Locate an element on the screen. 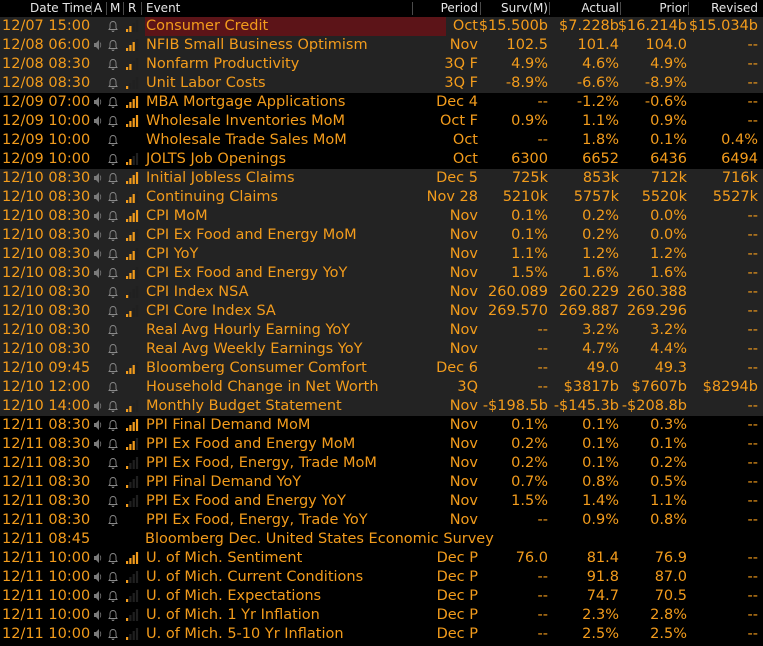 This screenshot has width=763, height=646. row-event: MBA Mortgage Applications is located at coordinates (246, 102).